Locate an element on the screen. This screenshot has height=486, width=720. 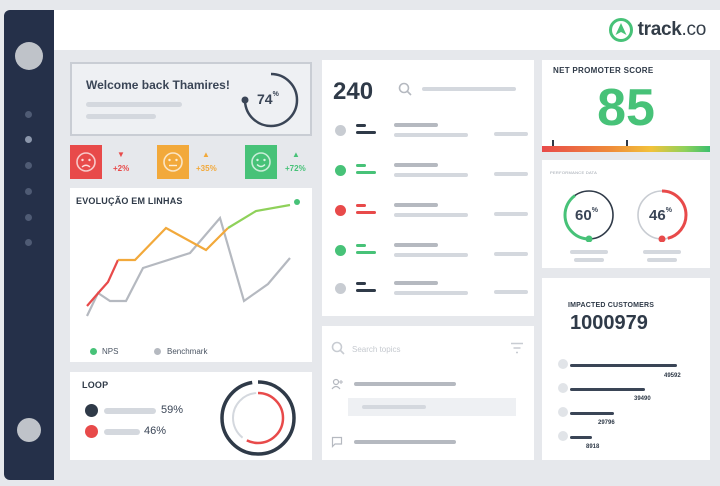
nps-line-mid is located at coordinates (173, 244).